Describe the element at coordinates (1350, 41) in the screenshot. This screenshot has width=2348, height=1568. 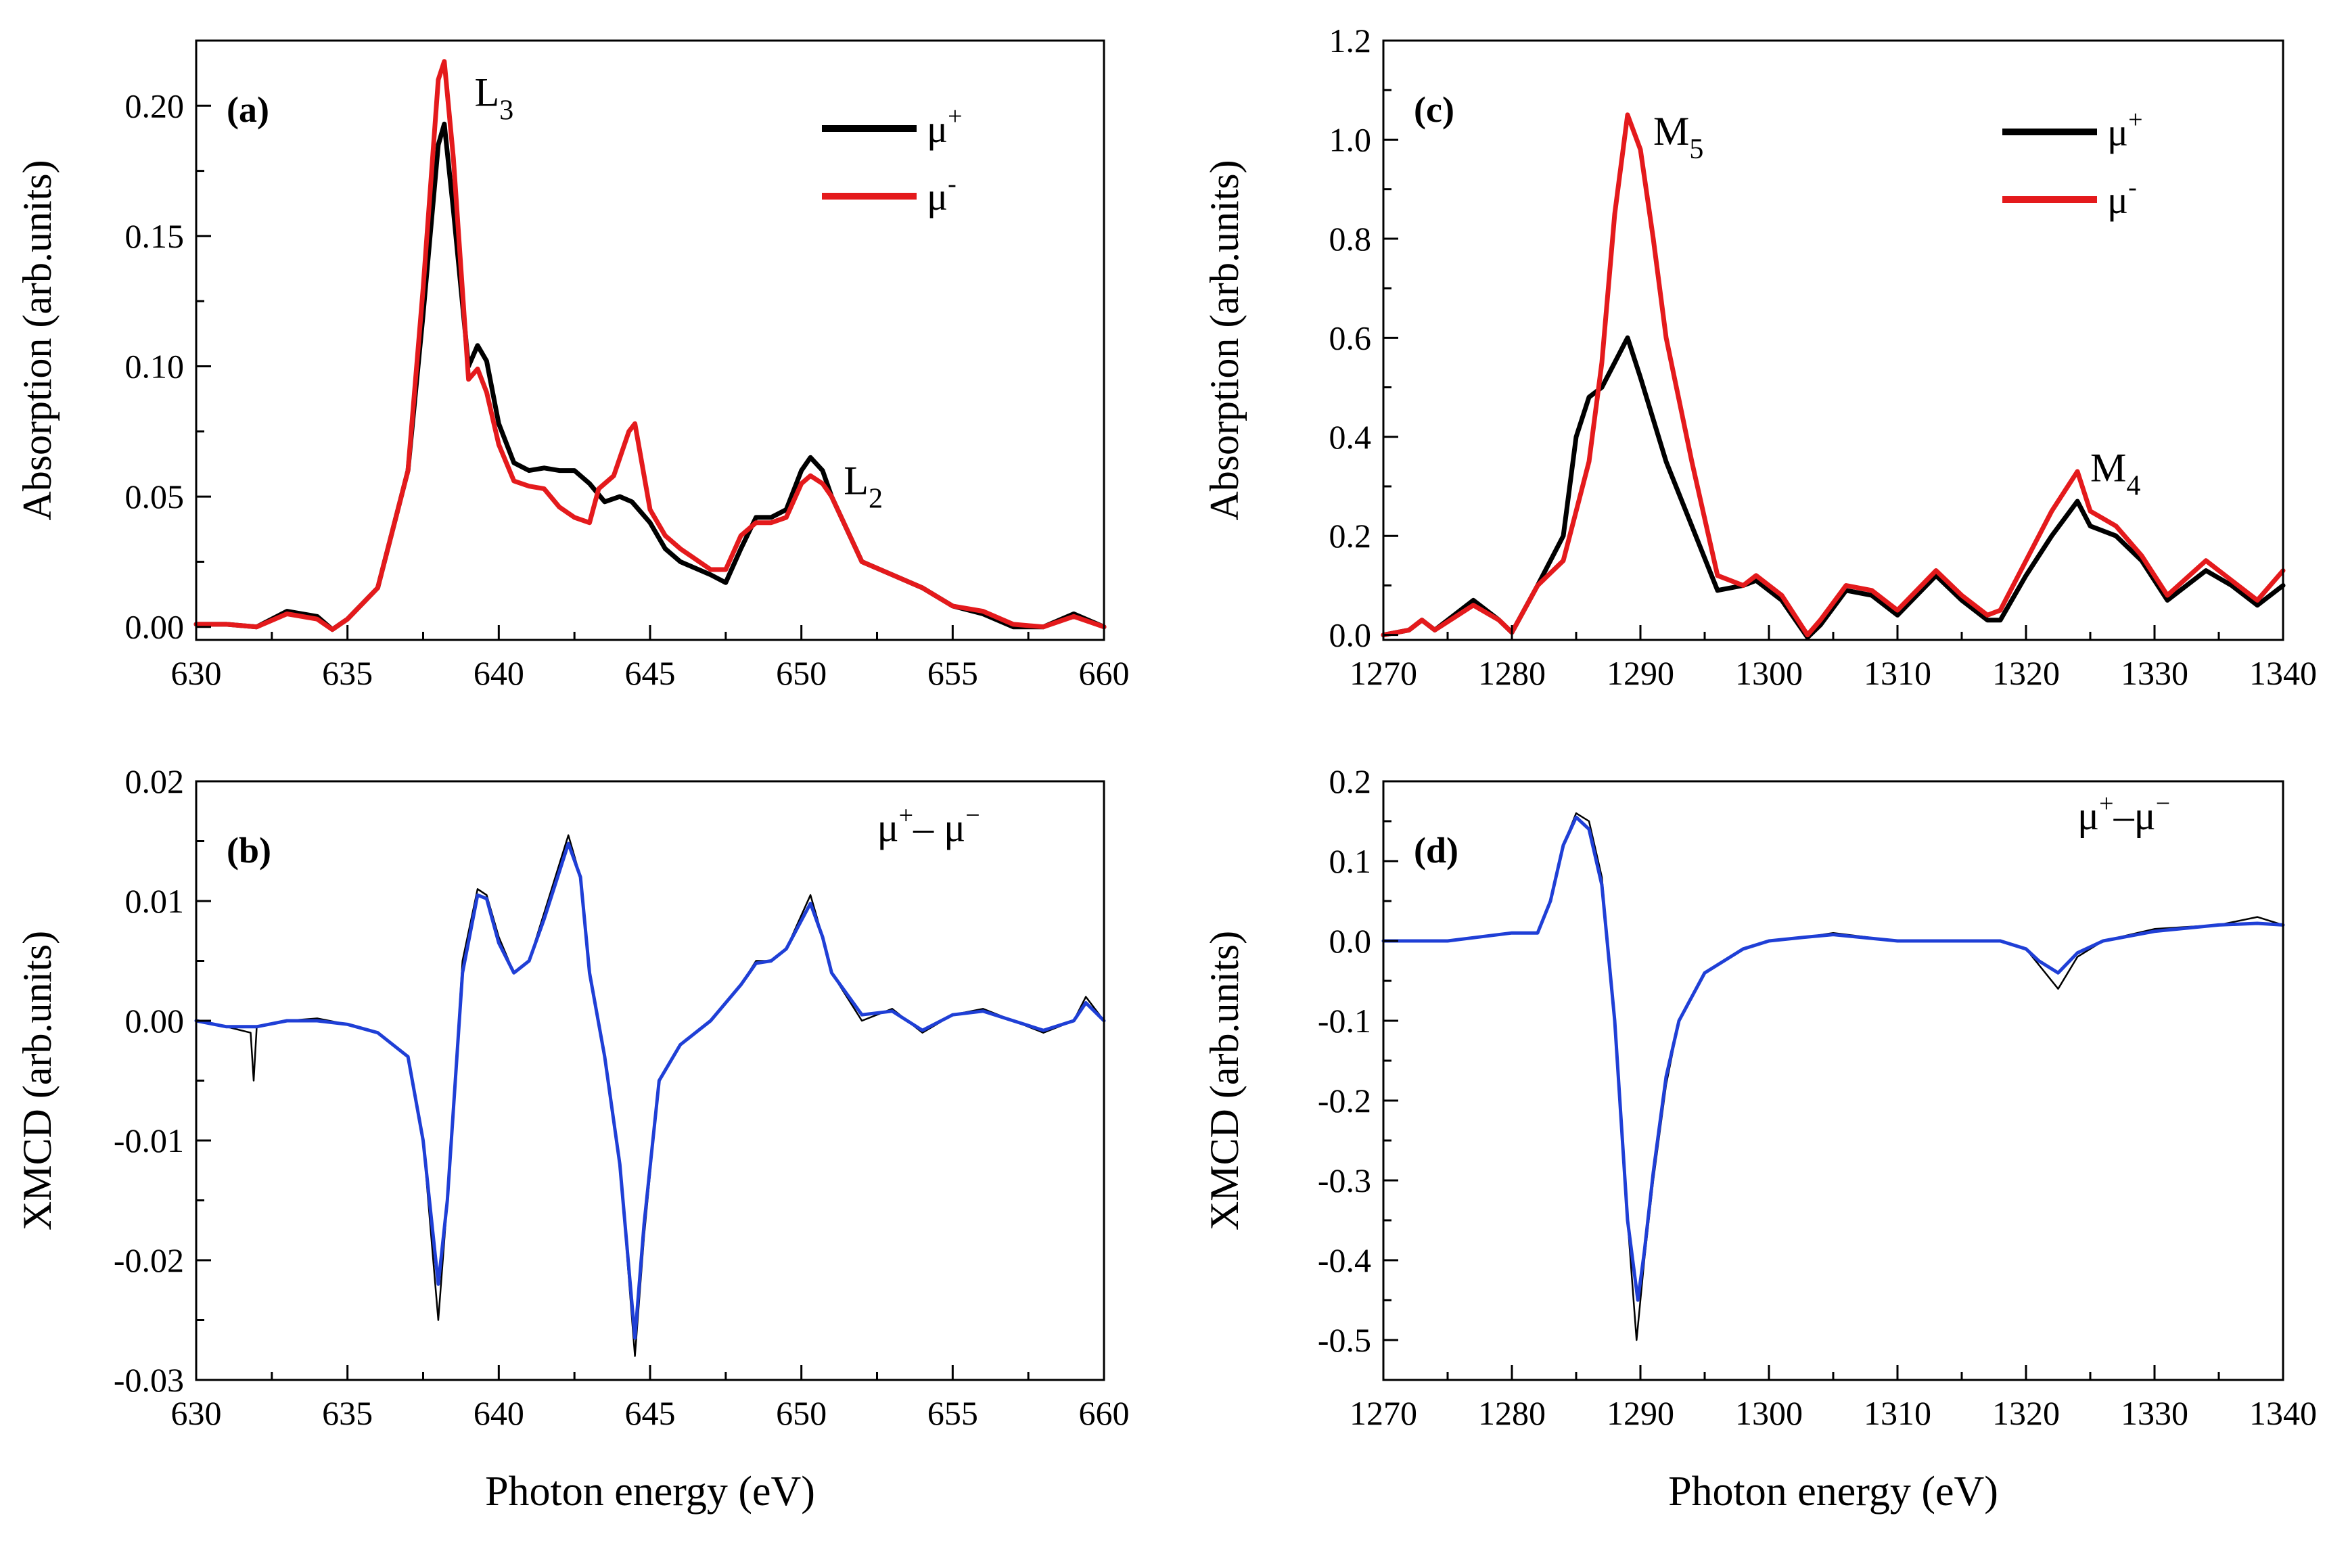
I see `y-tick-label: 1.2` at that location.